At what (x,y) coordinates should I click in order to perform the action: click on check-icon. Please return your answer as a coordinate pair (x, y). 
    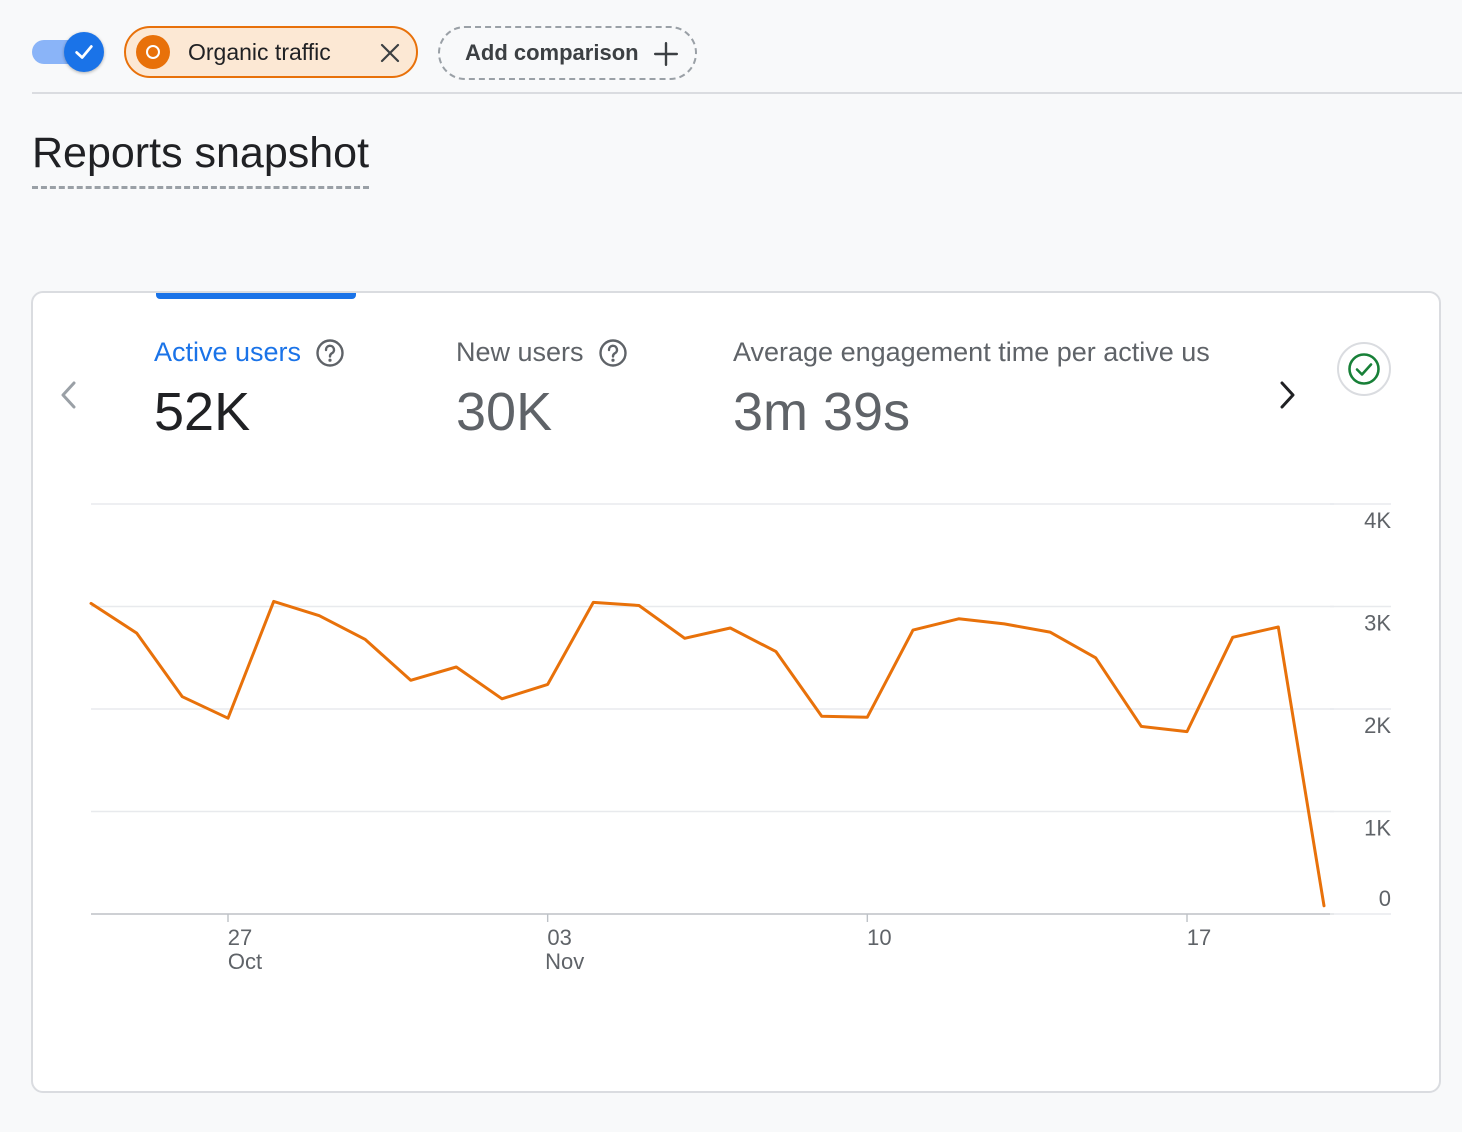
    Looking at the image, I should click on (84, 52).